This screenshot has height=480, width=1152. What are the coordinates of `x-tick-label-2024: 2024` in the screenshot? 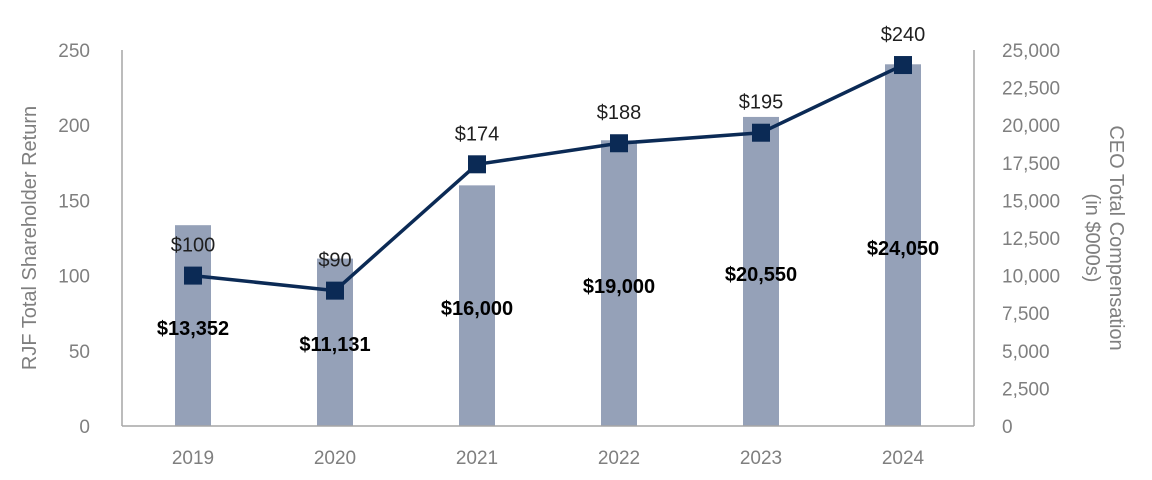 It's located at (903, 458).